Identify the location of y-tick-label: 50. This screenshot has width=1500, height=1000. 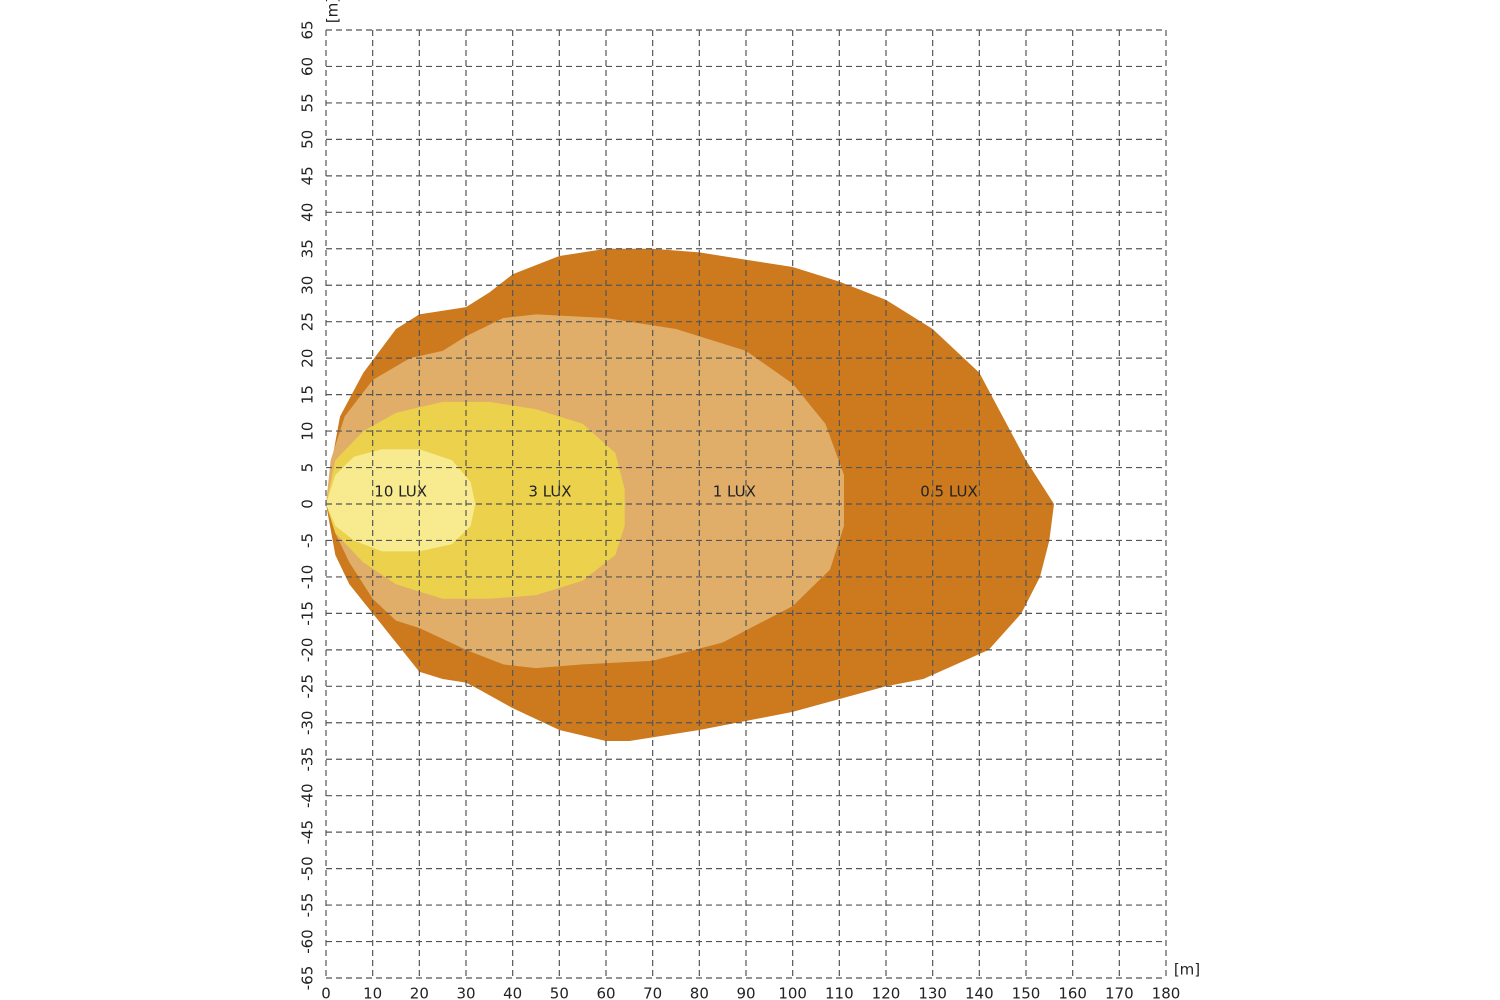
(308, 139).